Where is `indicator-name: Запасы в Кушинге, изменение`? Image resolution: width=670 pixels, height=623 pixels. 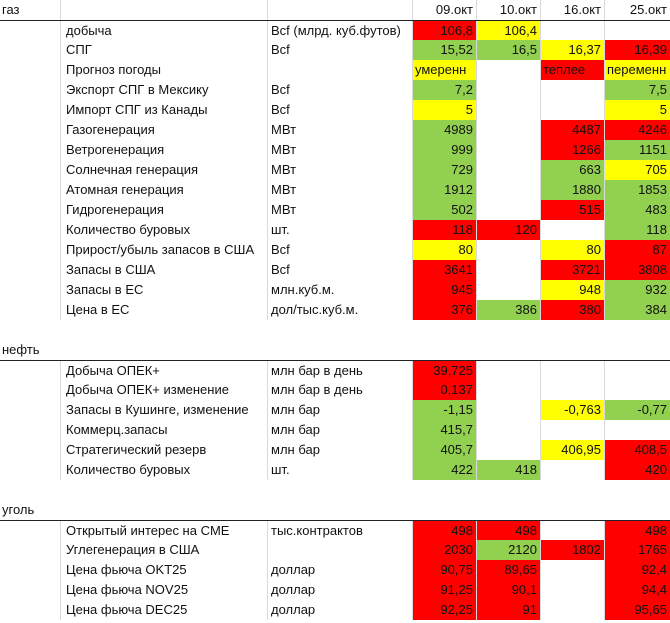
indicator-name: Запасы в Кушинге, изменение is located at coordinates (163, 410).